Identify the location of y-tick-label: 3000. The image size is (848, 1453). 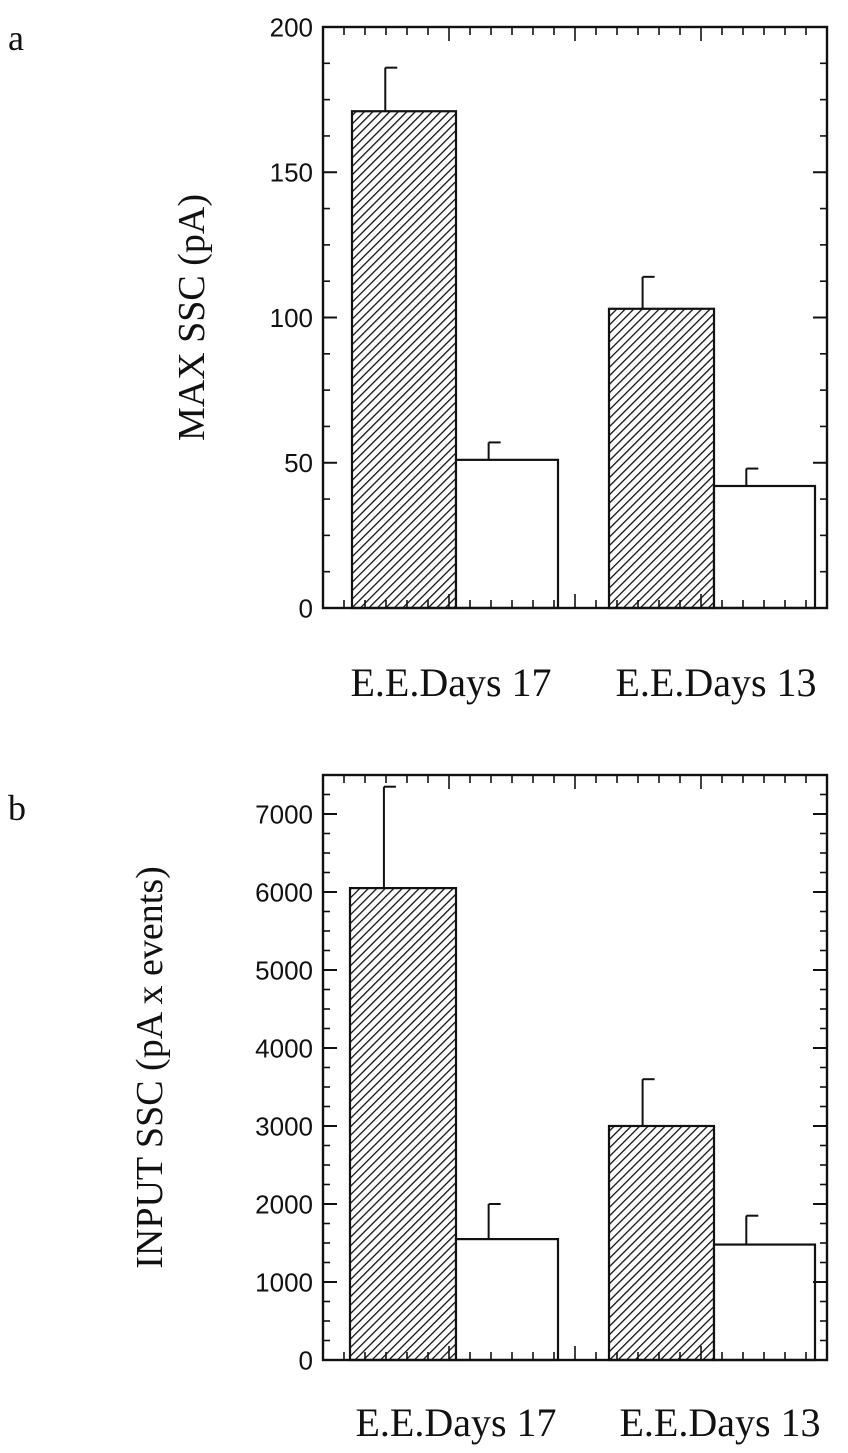
(284, 1126).